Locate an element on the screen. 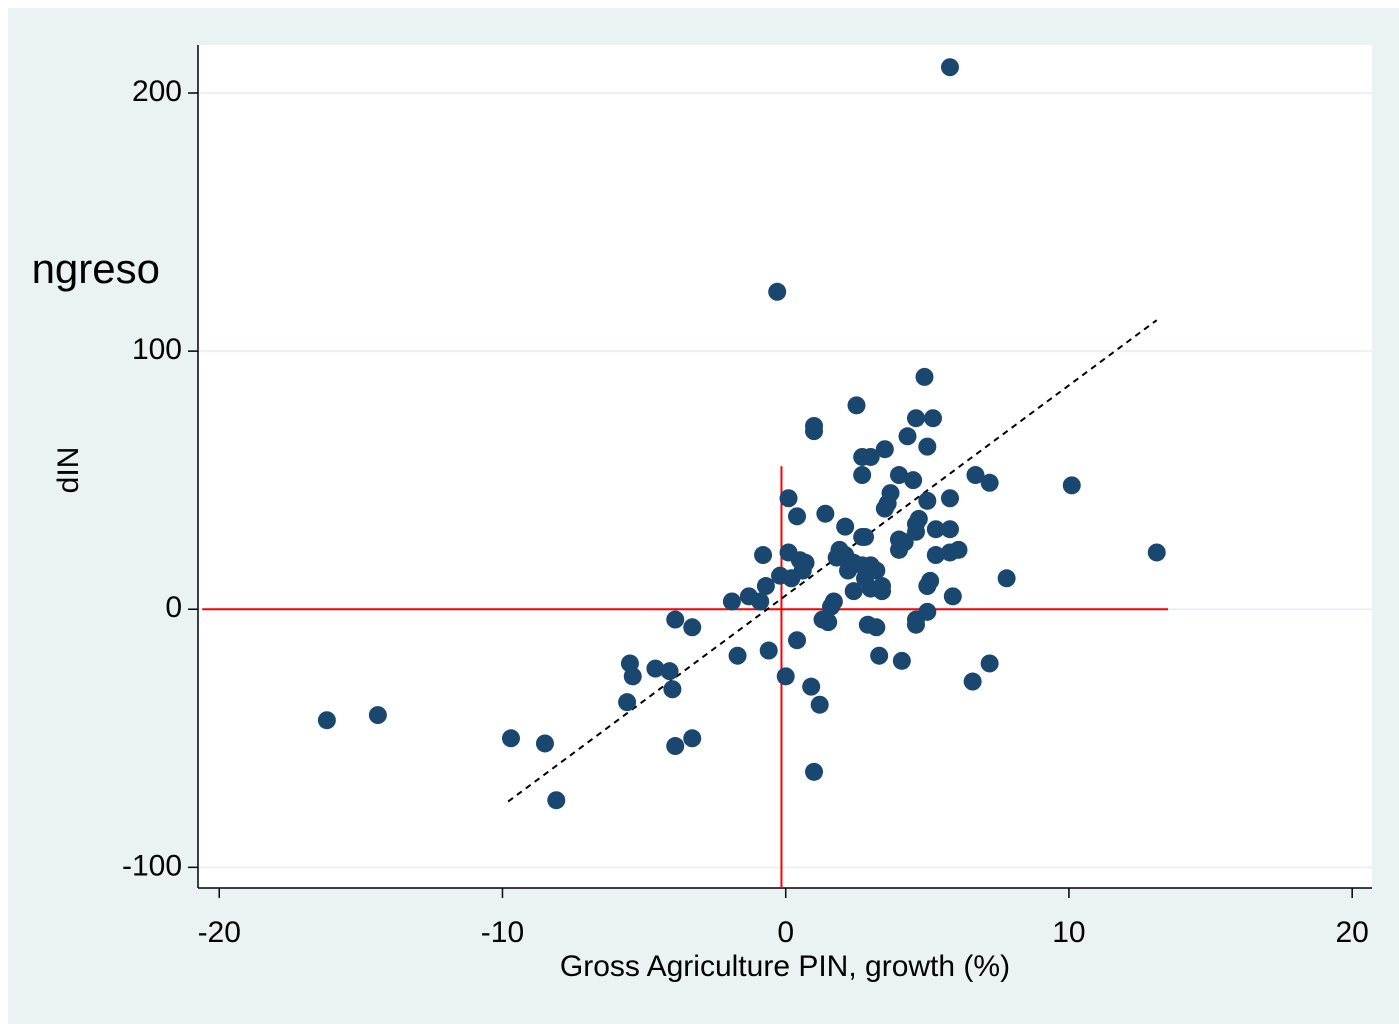  x-tick-label: 0 is located at coordinates (785, 932).